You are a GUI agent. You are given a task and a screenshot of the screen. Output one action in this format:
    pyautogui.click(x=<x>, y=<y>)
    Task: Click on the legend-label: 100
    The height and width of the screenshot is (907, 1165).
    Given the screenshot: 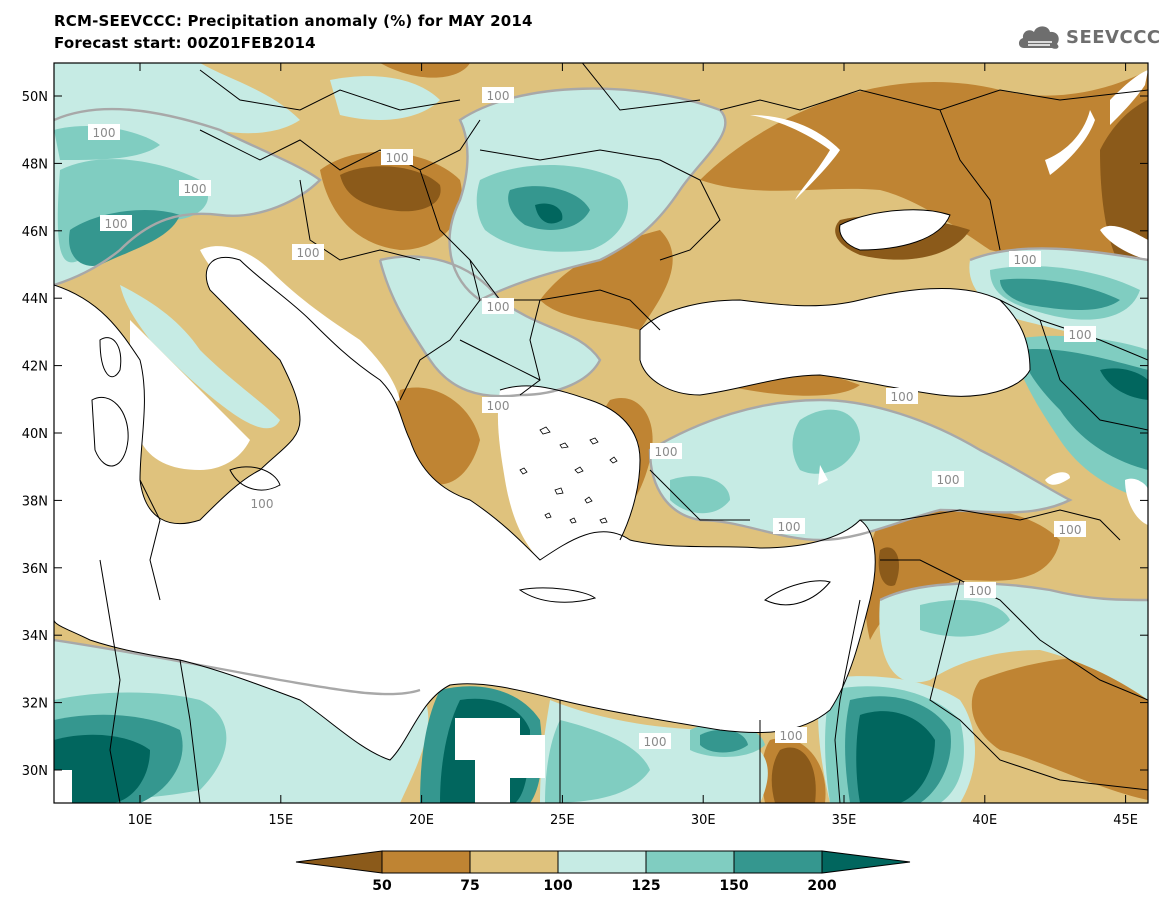 What is the action you would take?
    pyautogui.click(x=557, y=886)
    